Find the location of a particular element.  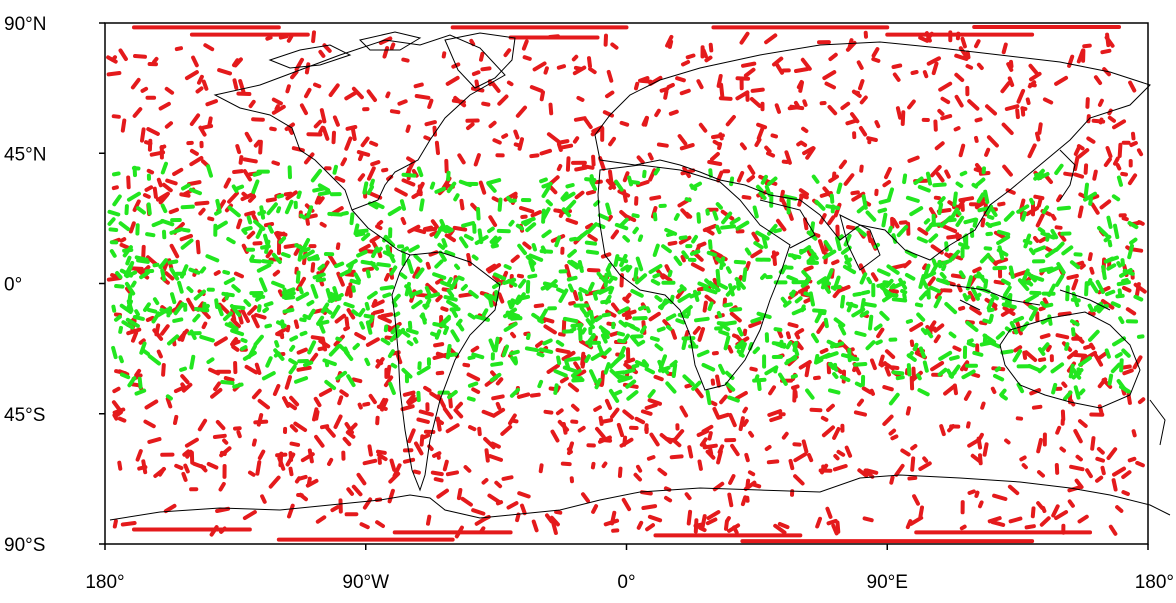

coastline-south-america is located at coordinates (446, 371).